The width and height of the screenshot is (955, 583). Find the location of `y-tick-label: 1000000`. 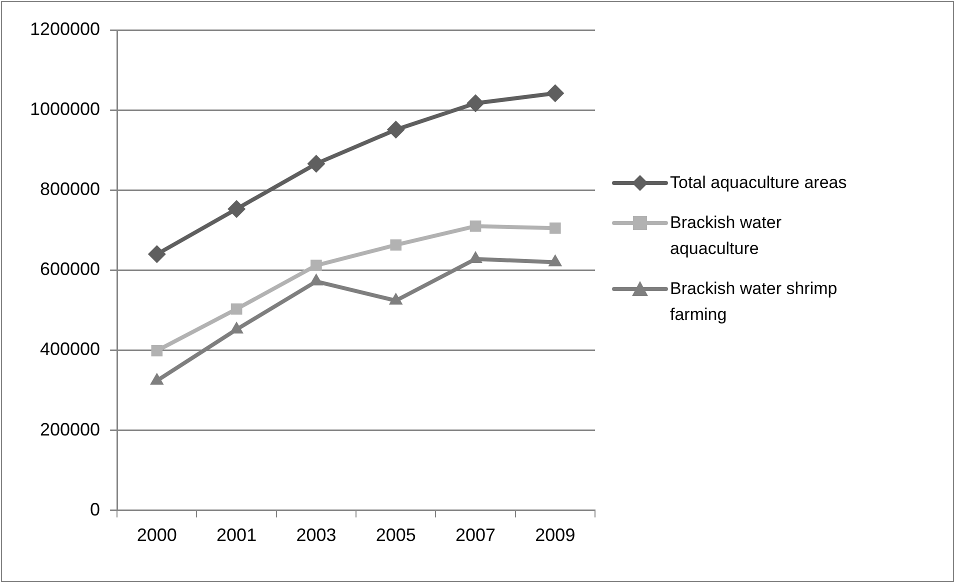

y-tick-label: 1000000 is located at coordinates (65, 109).